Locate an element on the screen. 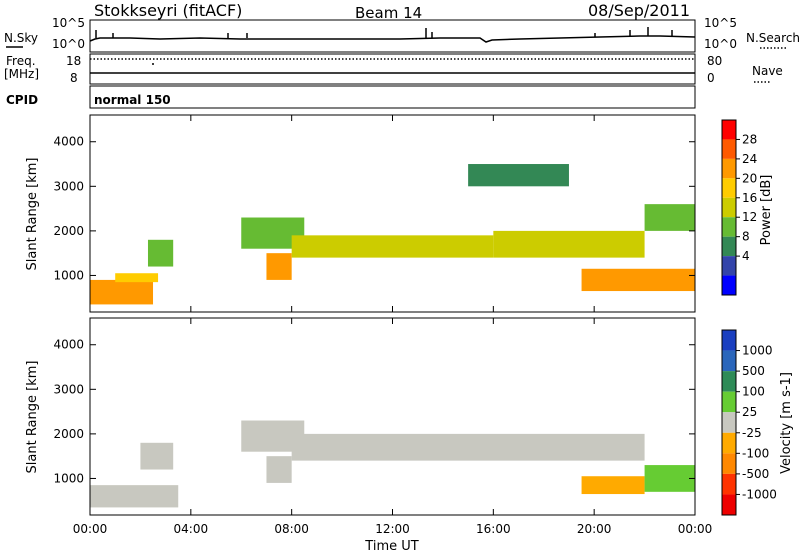  cpid-program: normal 150 is located at coordinates (132, 100).